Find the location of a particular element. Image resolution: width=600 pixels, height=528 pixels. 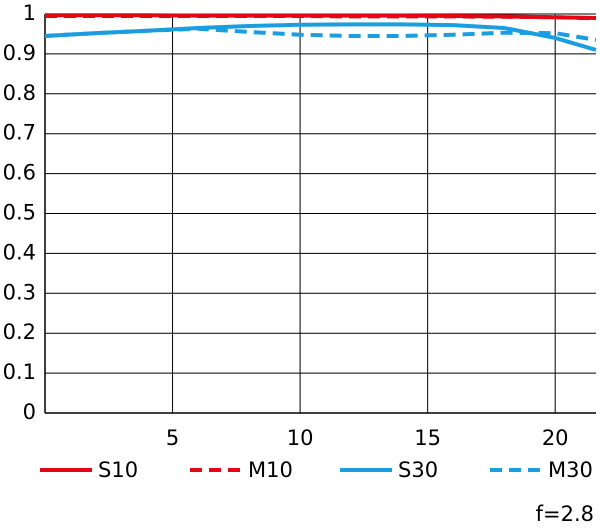

x-tick-label: 5 is located at coordinates (172, 438).